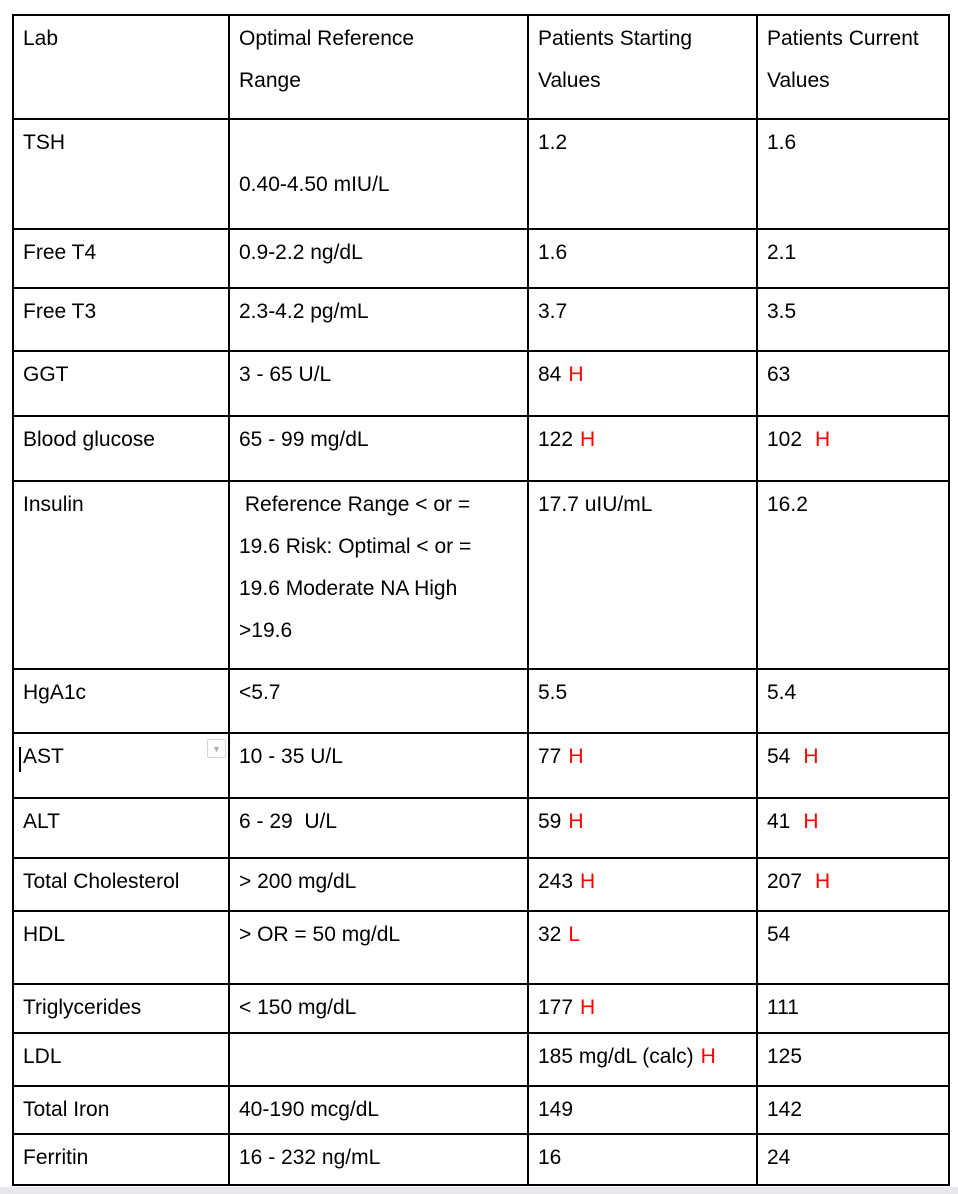 The width and height of the screenshot is (958, 1194). What do you see at coordinates (121, 1059) in the screenshot?
I see `cell-lab: LDL` at bounding box center [121, 1059].